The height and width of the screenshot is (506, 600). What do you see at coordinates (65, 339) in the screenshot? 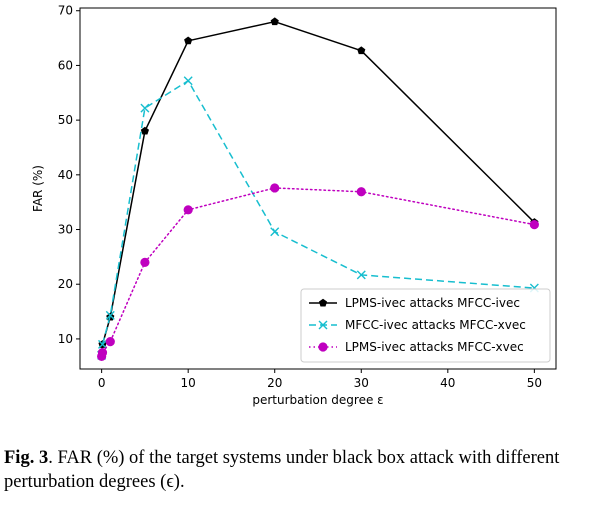
I see `y-tick-label: 10` at bounding box center [65, 339].